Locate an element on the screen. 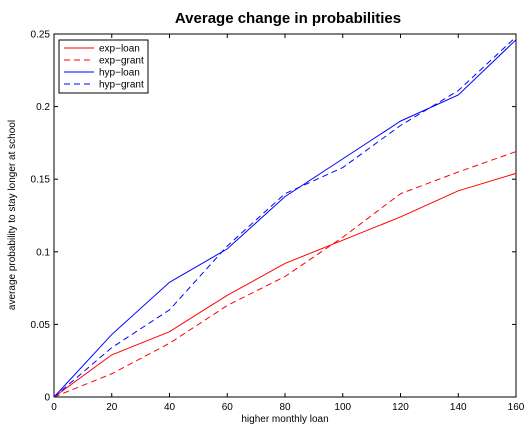 This screenshot has height=427, width=526. y-tick-label: 0.25 is located at coordinates (41, 35).